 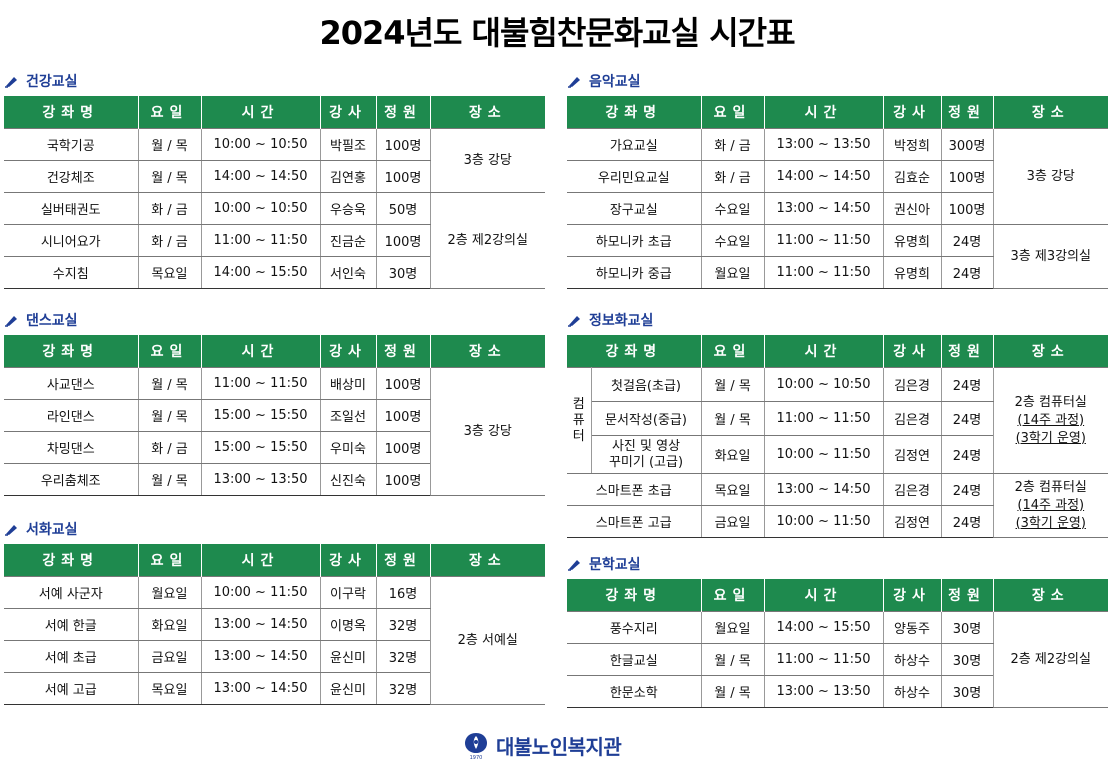 I want to click on time-cell: 10:00 ~ 10:50, so click(x=823, y=384).